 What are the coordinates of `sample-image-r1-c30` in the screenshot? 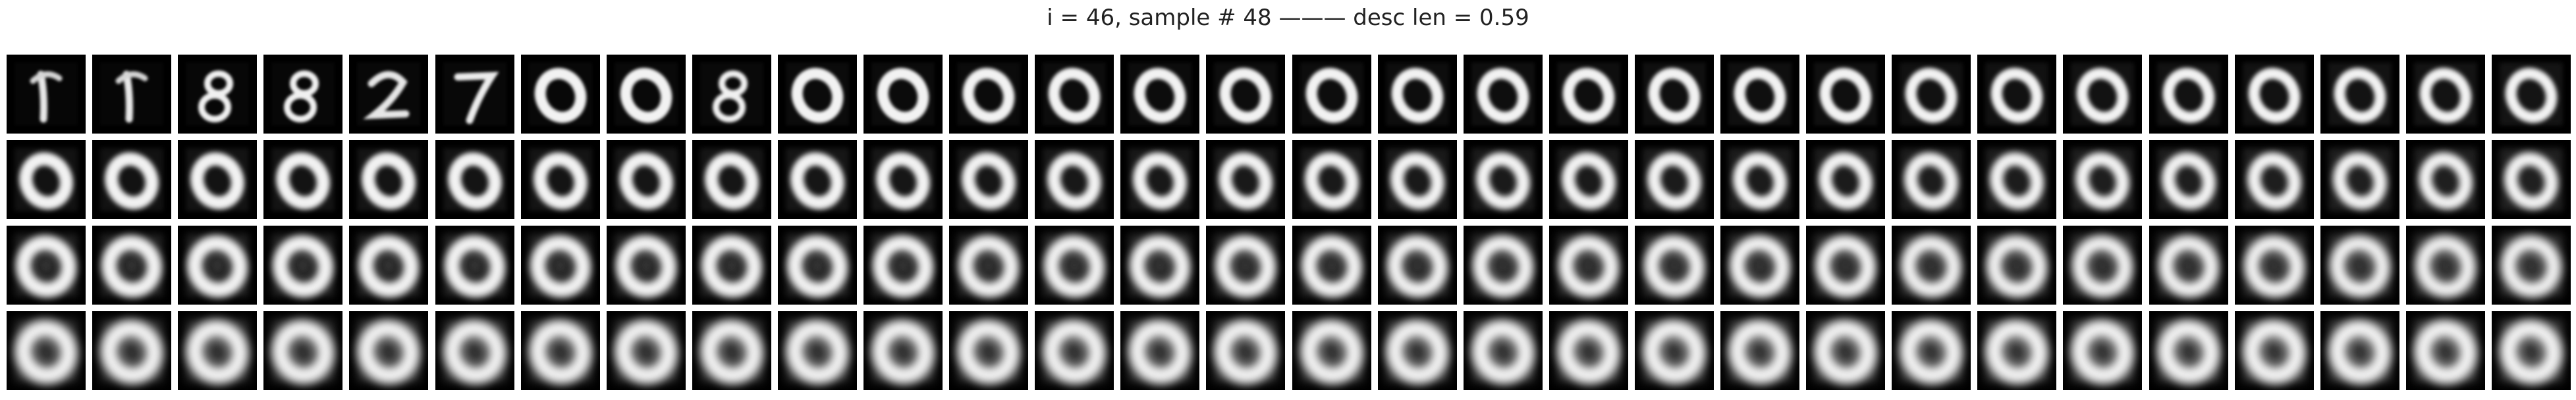 It's located at (2531, 95).